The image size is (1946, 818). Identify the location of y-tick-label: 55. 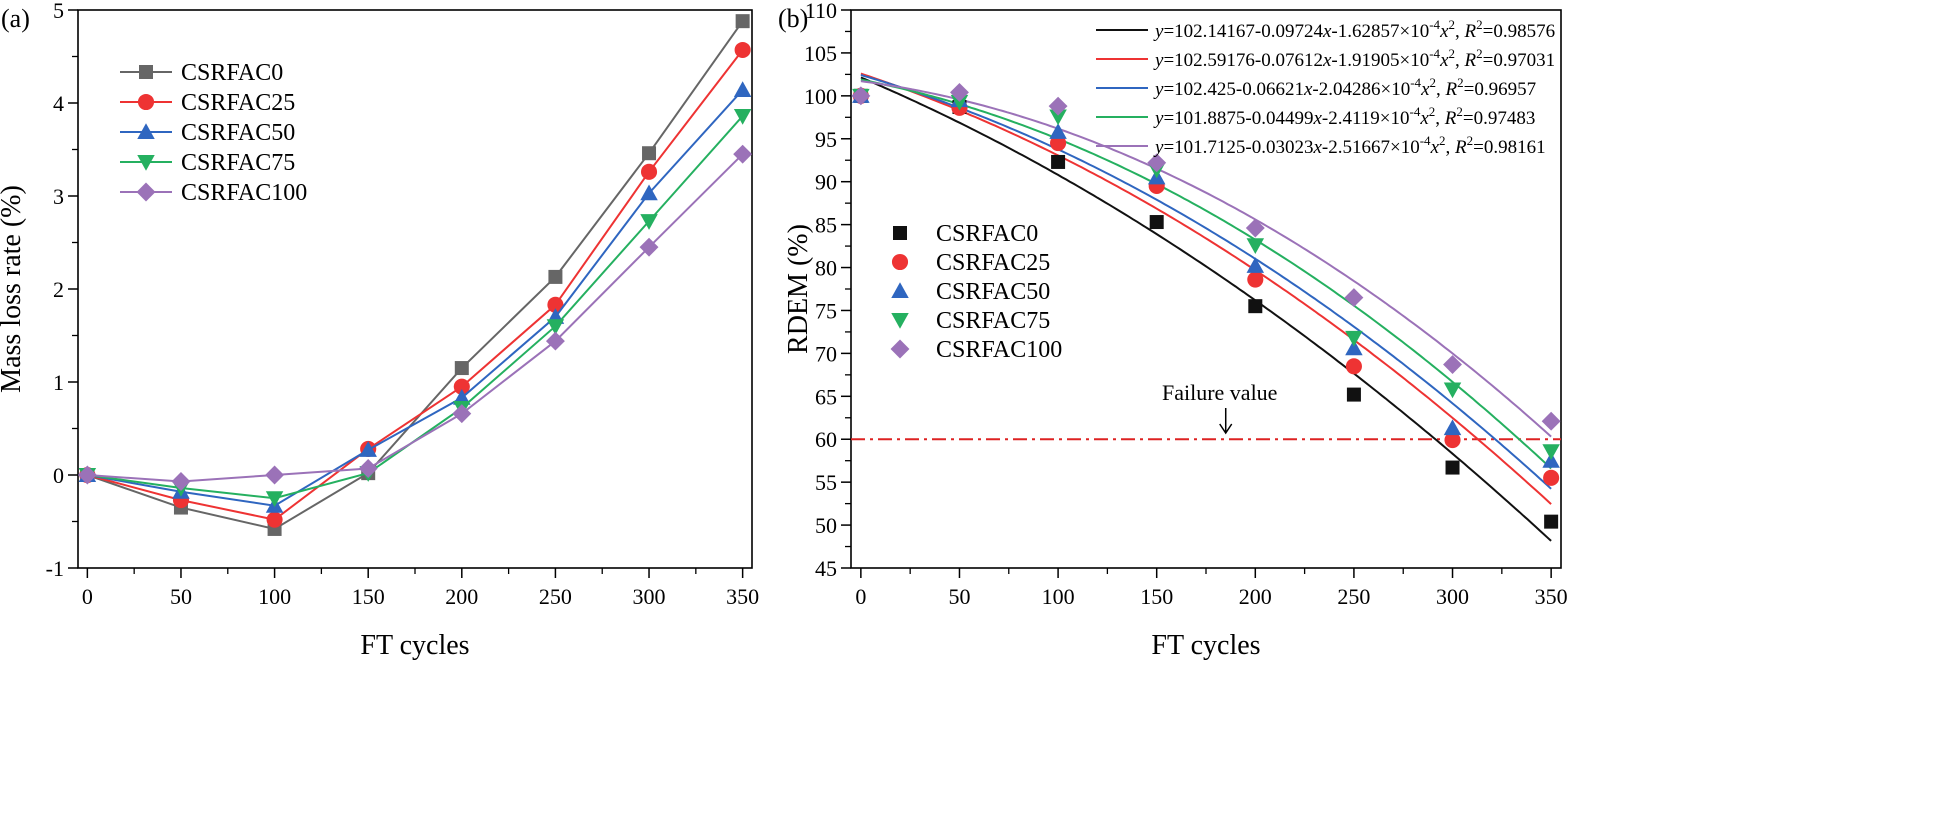
(826, 482).